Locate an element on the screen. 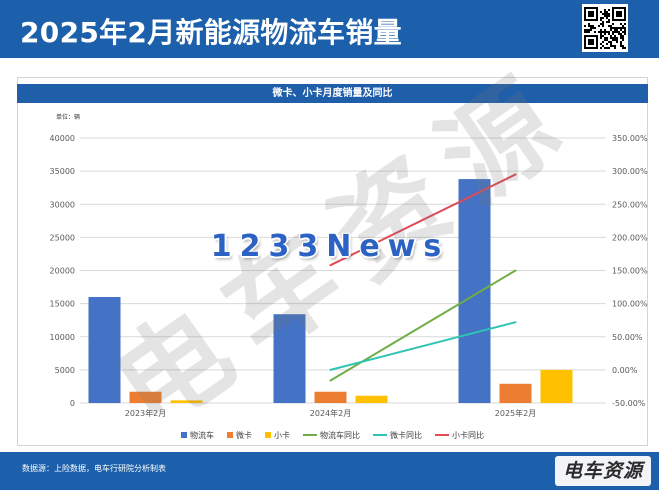 The width and height of the screenshot is (659, 490). y-axis-tick-label: 0 is located at coordinates (72, 403).